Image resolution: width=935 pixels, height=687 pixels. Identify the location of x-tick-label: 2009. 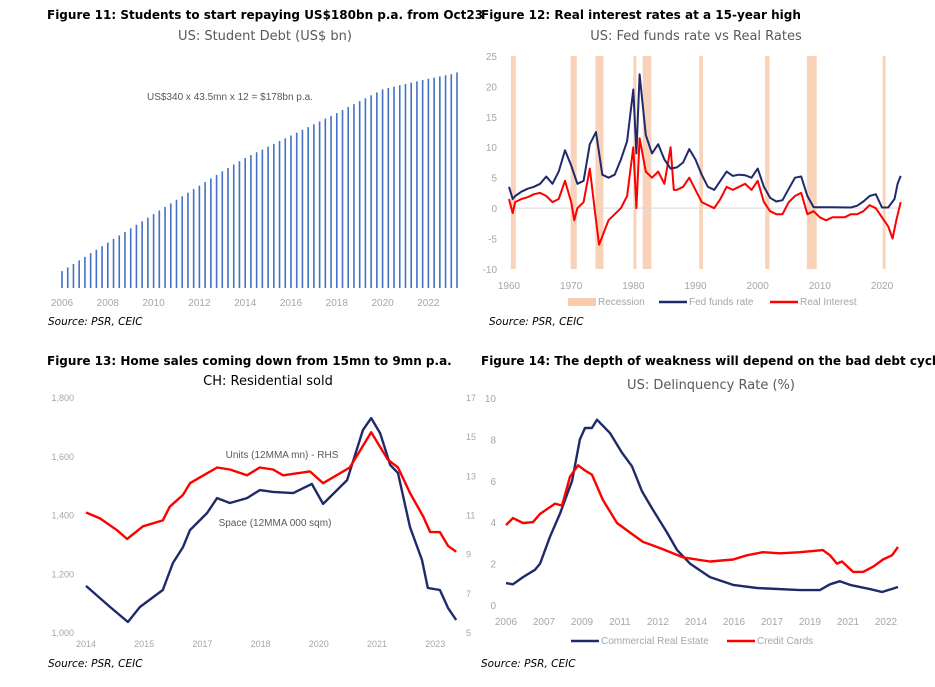
(582, 622).